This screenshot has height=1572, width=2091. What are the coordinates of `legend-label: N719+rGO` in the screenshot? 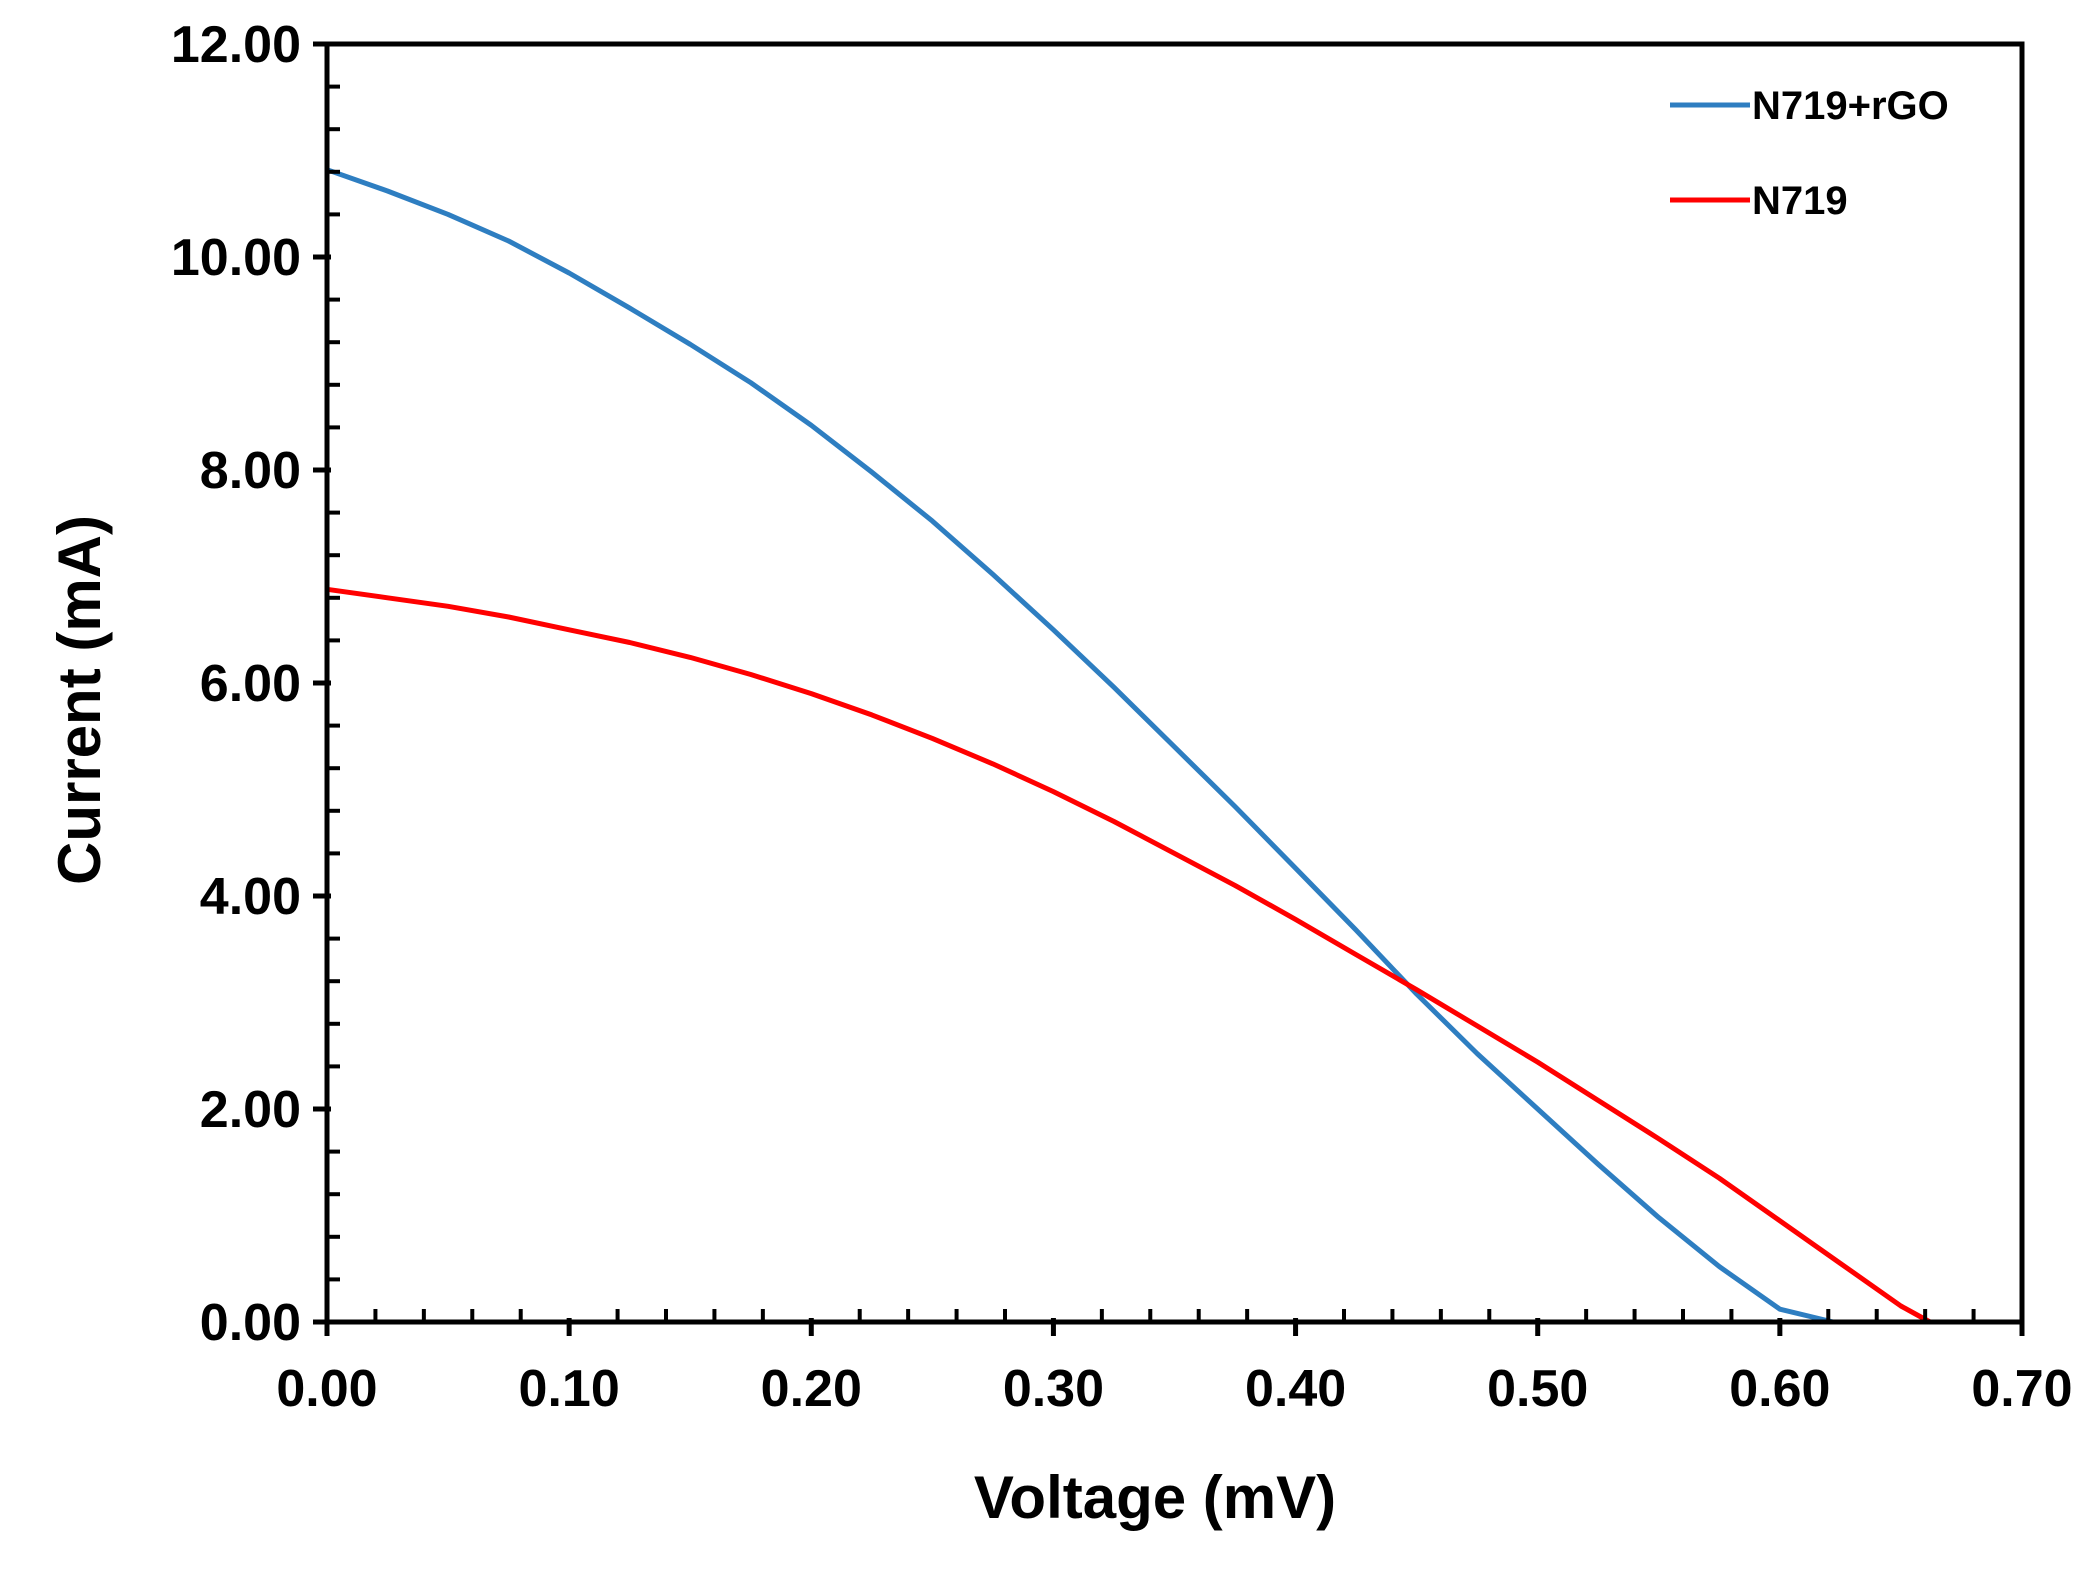 It's located at (1850, 106).